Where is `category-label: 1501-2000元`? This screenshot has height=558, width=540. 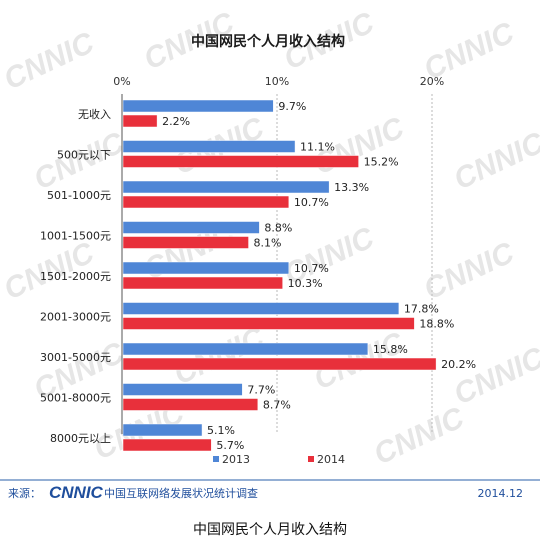 category-label: 1501-2000元 is located at coordinates (75, 276).